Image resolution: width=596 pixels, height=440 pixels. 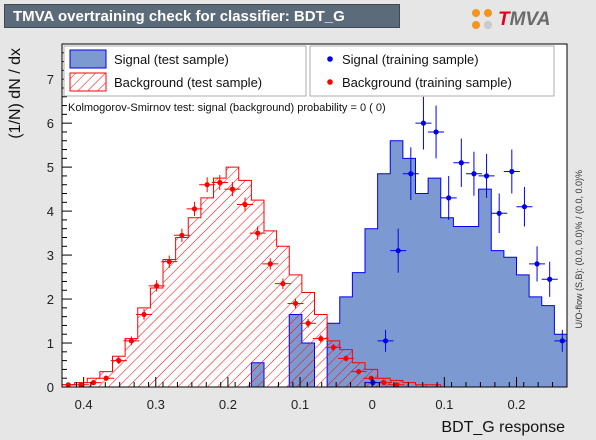 What do you see at coordinates (50, 123) in the screenshot?
I see `y-tick-label: 6` at bounding box center [50, 123].